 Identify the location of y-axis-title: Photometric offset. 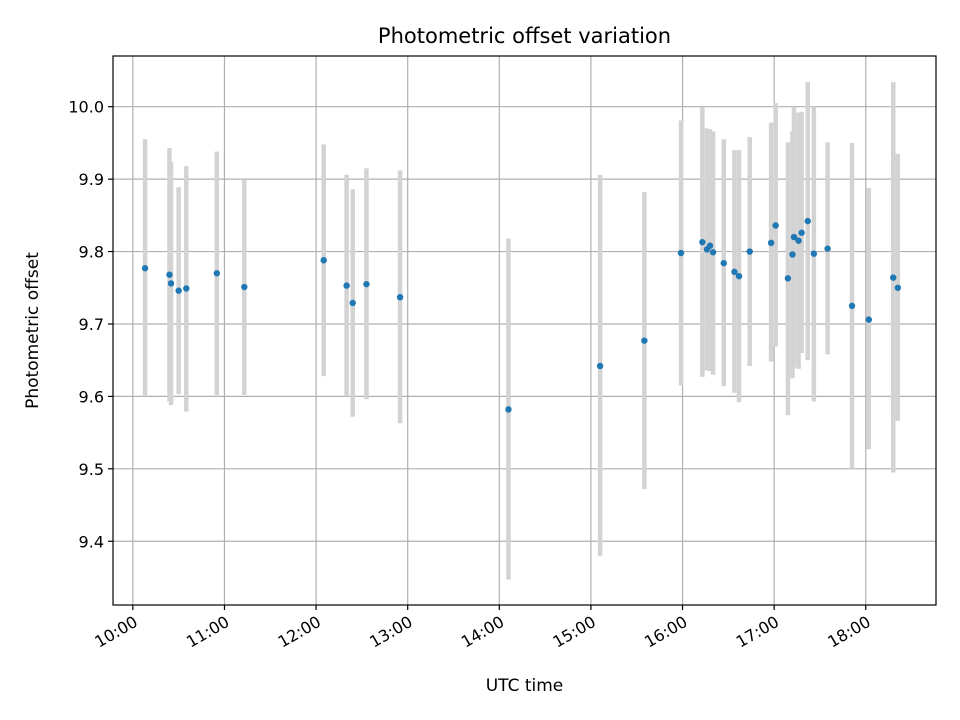
(33, 330).